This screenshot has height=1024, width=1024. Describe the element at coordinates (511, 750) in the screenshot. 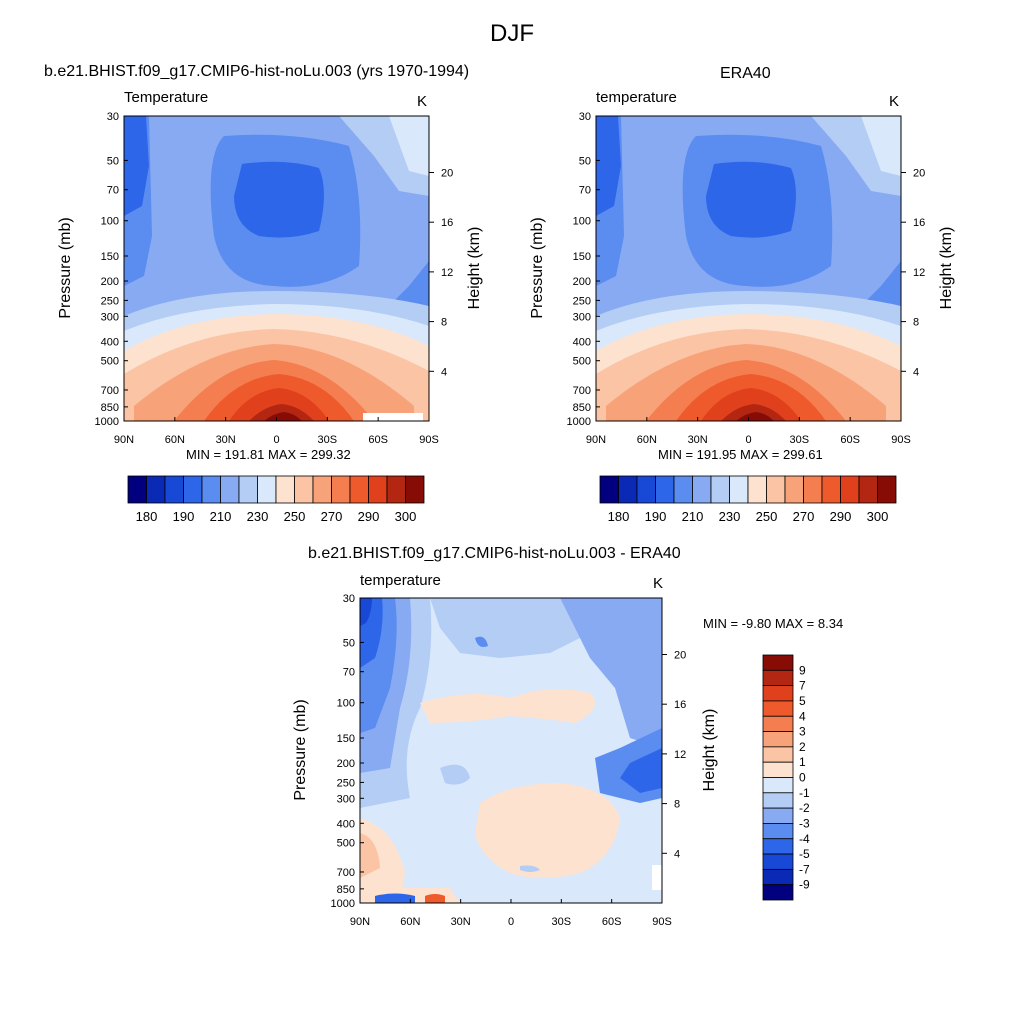

I see `diff-contour-field` at that location.